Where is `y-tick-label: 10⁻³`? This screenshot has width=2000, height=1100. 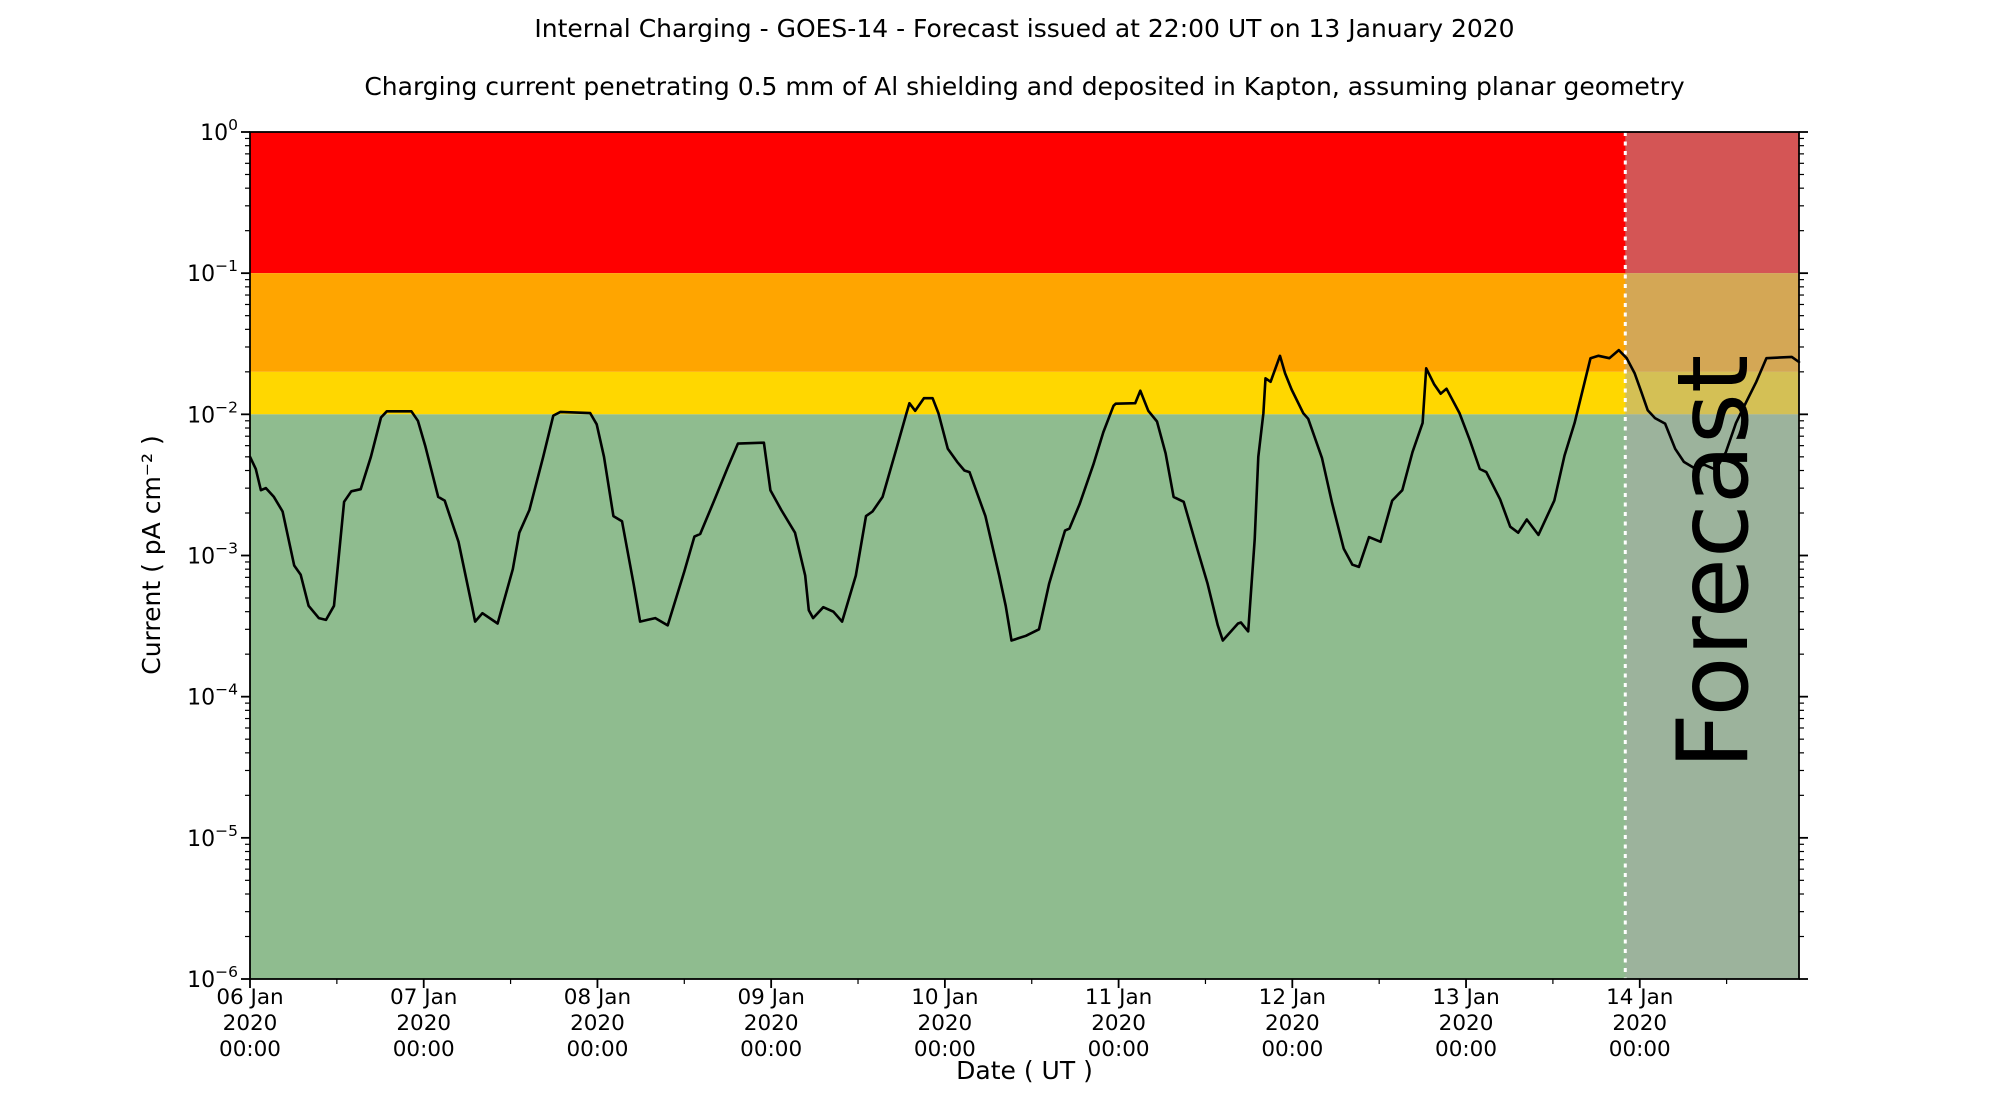 y-tick-label: 10⁻³ is located at coordinates (212, 555).